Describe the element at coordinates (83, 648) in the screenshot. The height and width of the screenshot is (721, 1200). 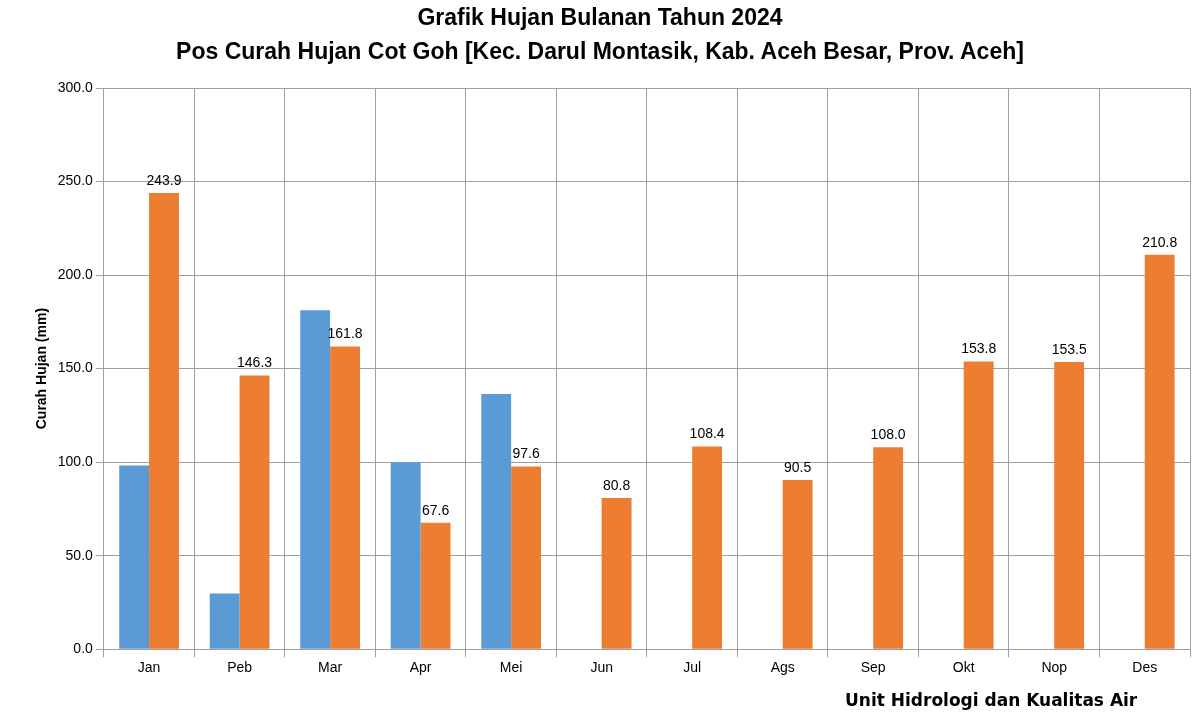
I see `y-tick-label: 0.0` at that location.